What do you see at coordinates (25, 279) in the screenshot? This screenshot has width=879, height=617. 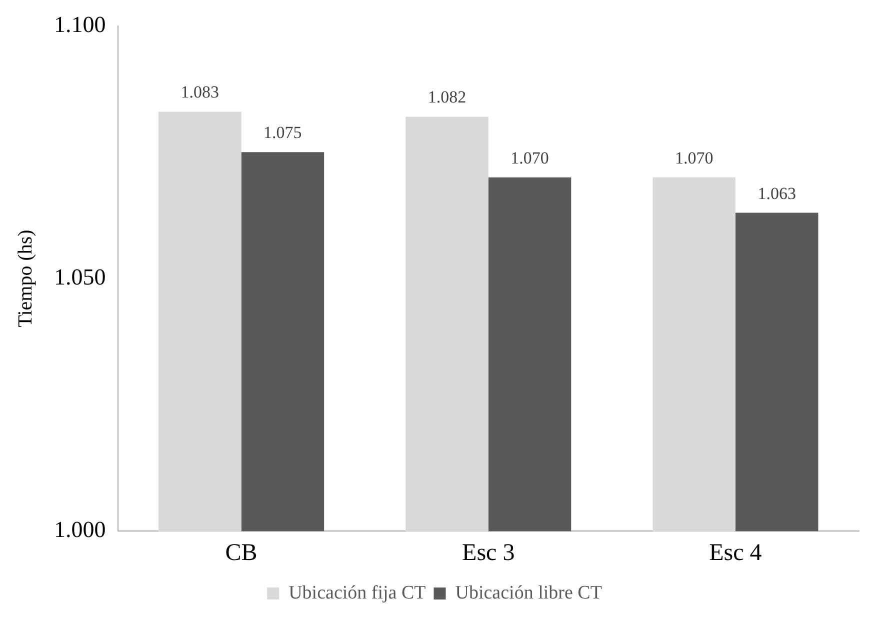 I see `y-axis-title: Tiempo (hs)` at bounding box center [25, 279].